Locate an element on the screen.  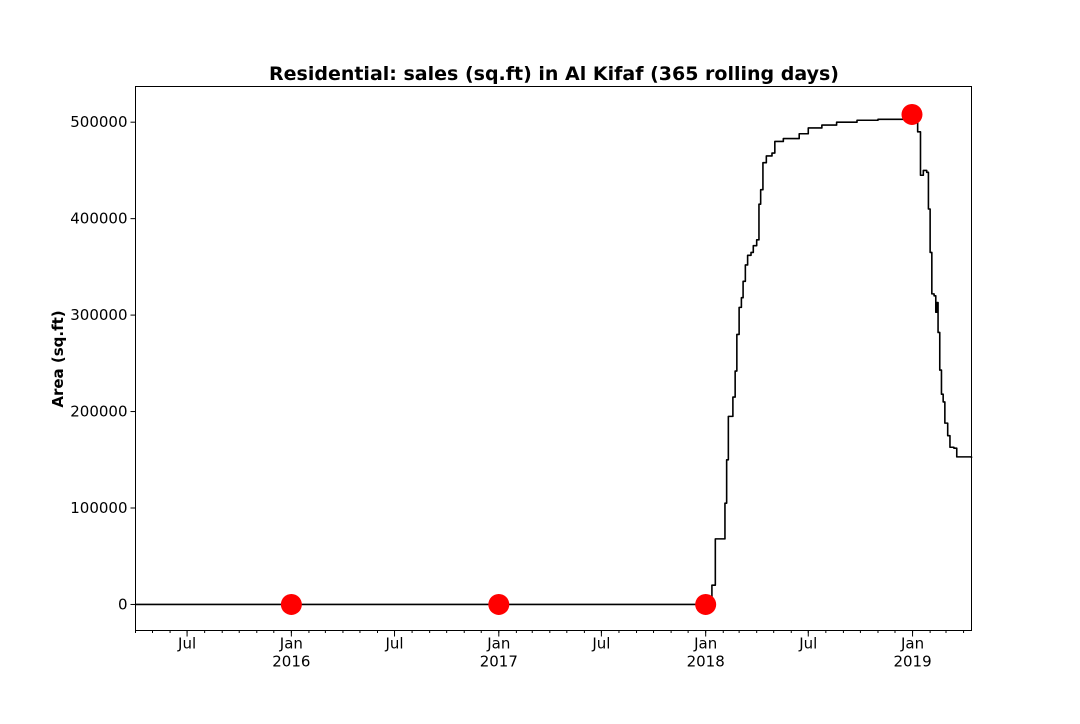
y-tick-label: 100000 is located at coordinates (98, 508).